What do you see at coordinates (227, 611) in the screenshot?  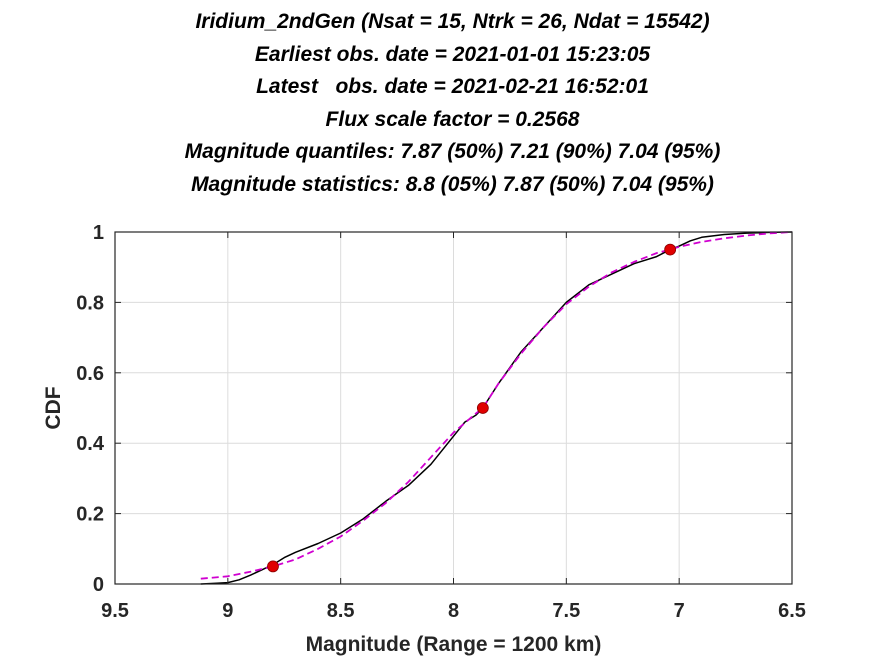 I see `x-tick-label: 9` at bounding box center [227, 611].